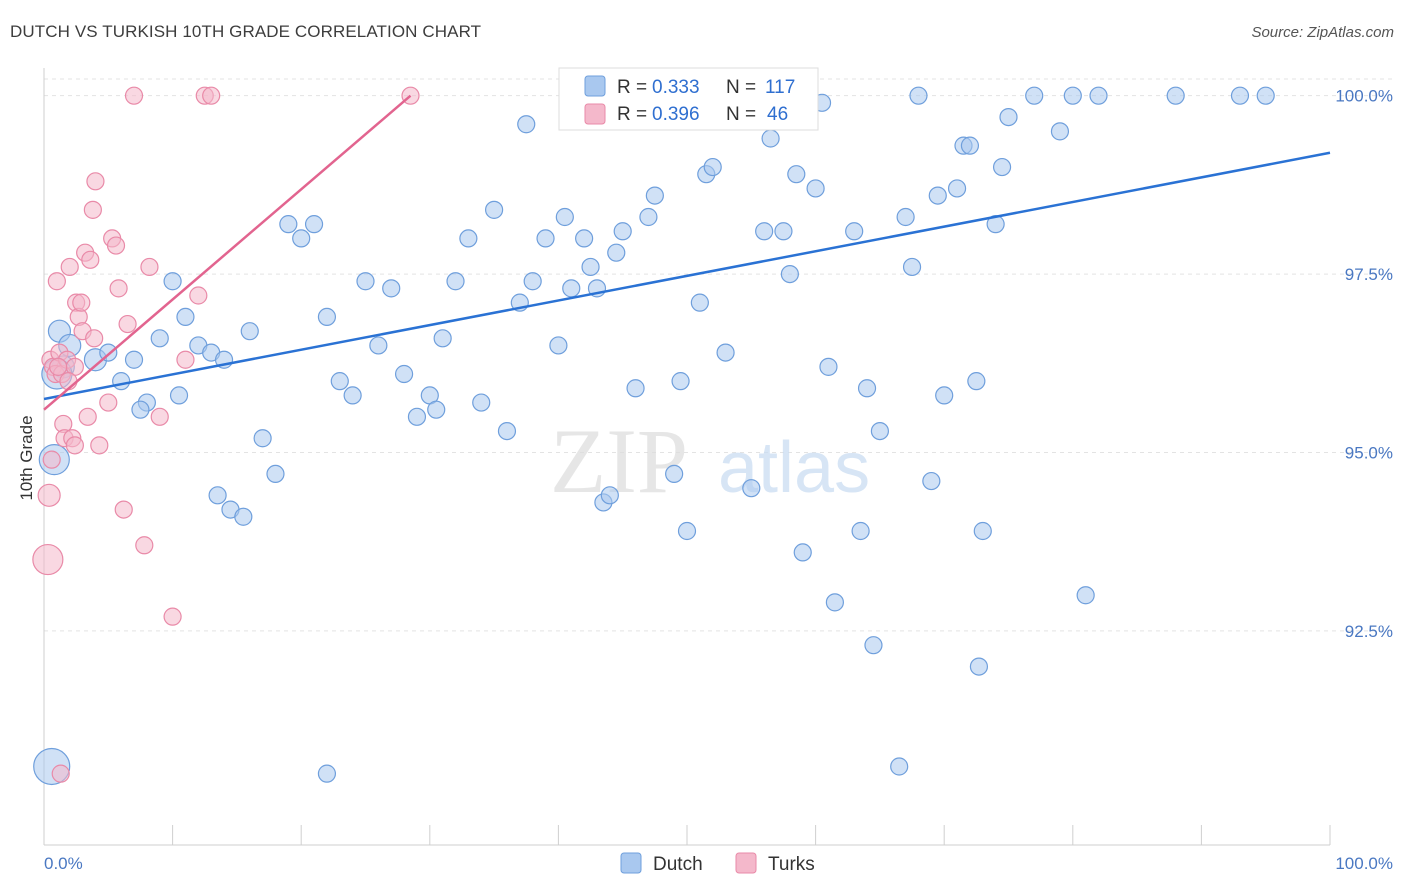 Image resolution: width=1406 pixels, height=892 pixels. I want to click on legend-r-label-dutch: R =, so click(632, 87).